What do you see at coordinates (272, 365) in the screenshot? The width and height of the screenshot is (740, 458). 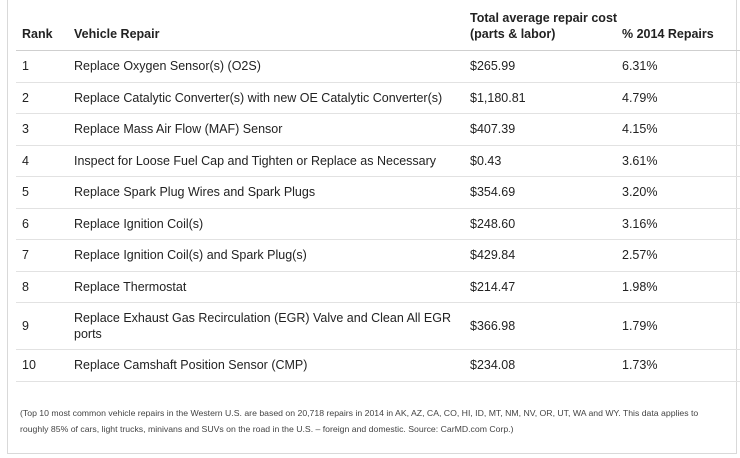 I see `repair-cell: Replace Camshaft Position Sensor (CMP)` at bounding box center [272, 365].